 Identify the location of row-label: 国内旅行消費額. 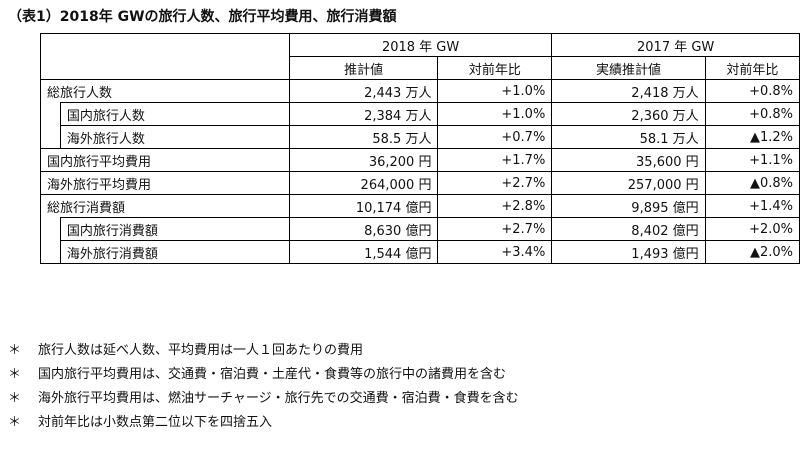
(174, 229).